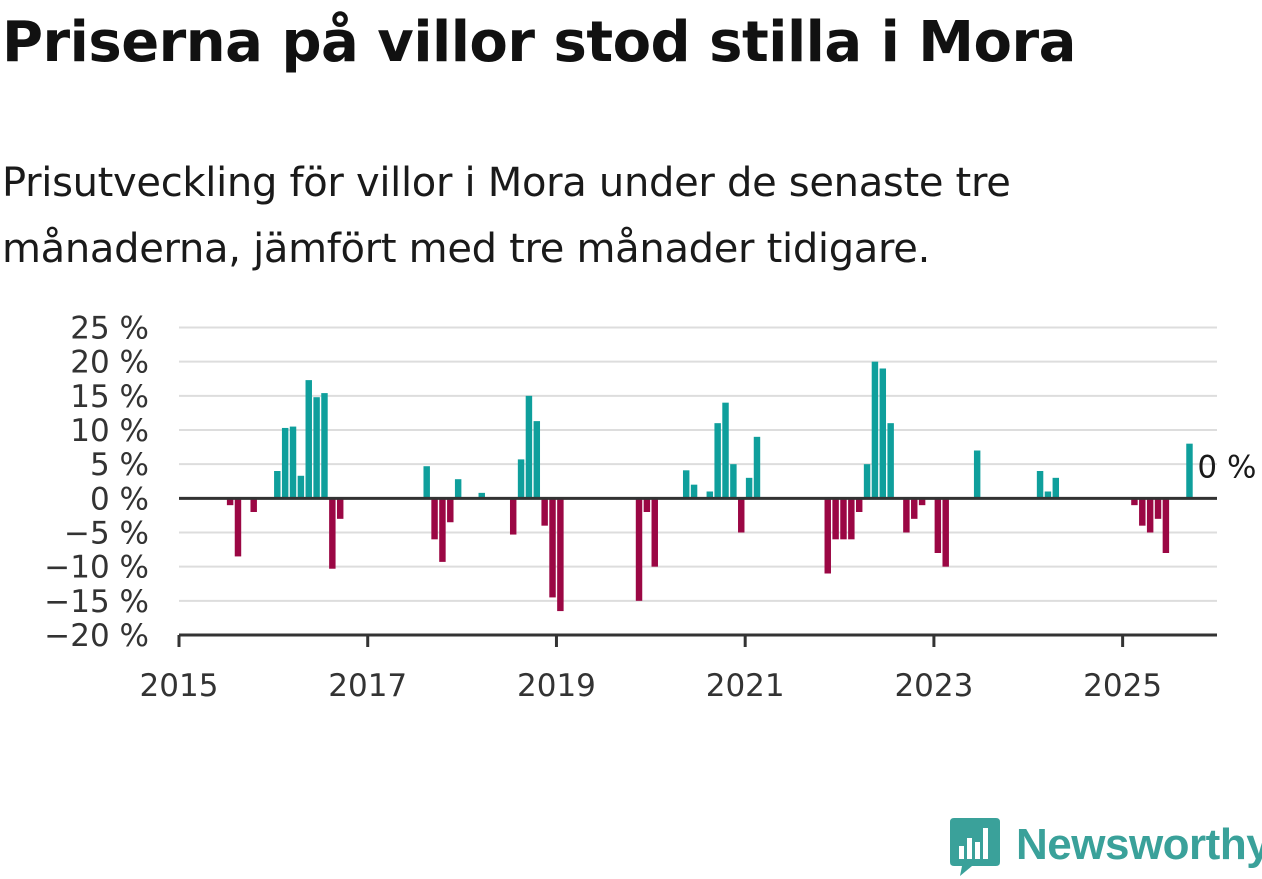 The image size is (1262, 879). I want to click on chart-title: Priserna på villor stod stilla i Mora, so click(539, 42).